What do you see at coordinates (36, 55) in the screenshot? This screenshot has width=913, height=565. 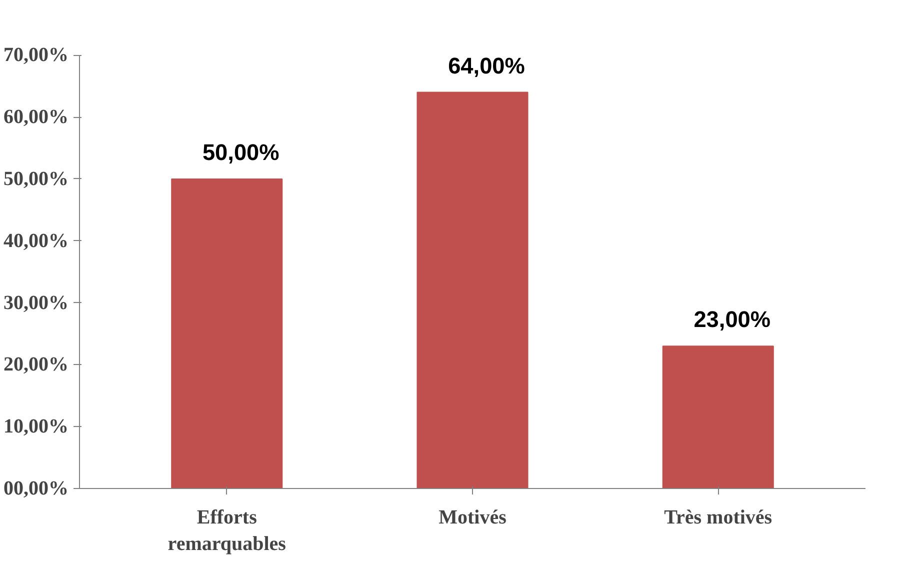 I see `y-tick-label: 70,00%` at bounding box center [36, 55].